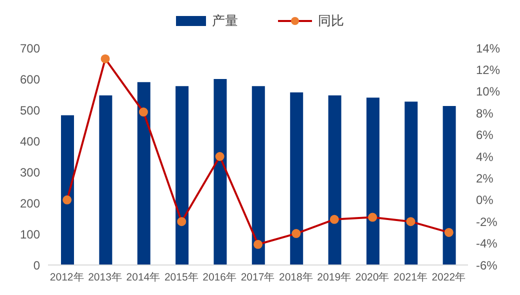  Describe the element at coordinates (30, 79) in the screenshot. I see `y-tick-label: 600` at that location.